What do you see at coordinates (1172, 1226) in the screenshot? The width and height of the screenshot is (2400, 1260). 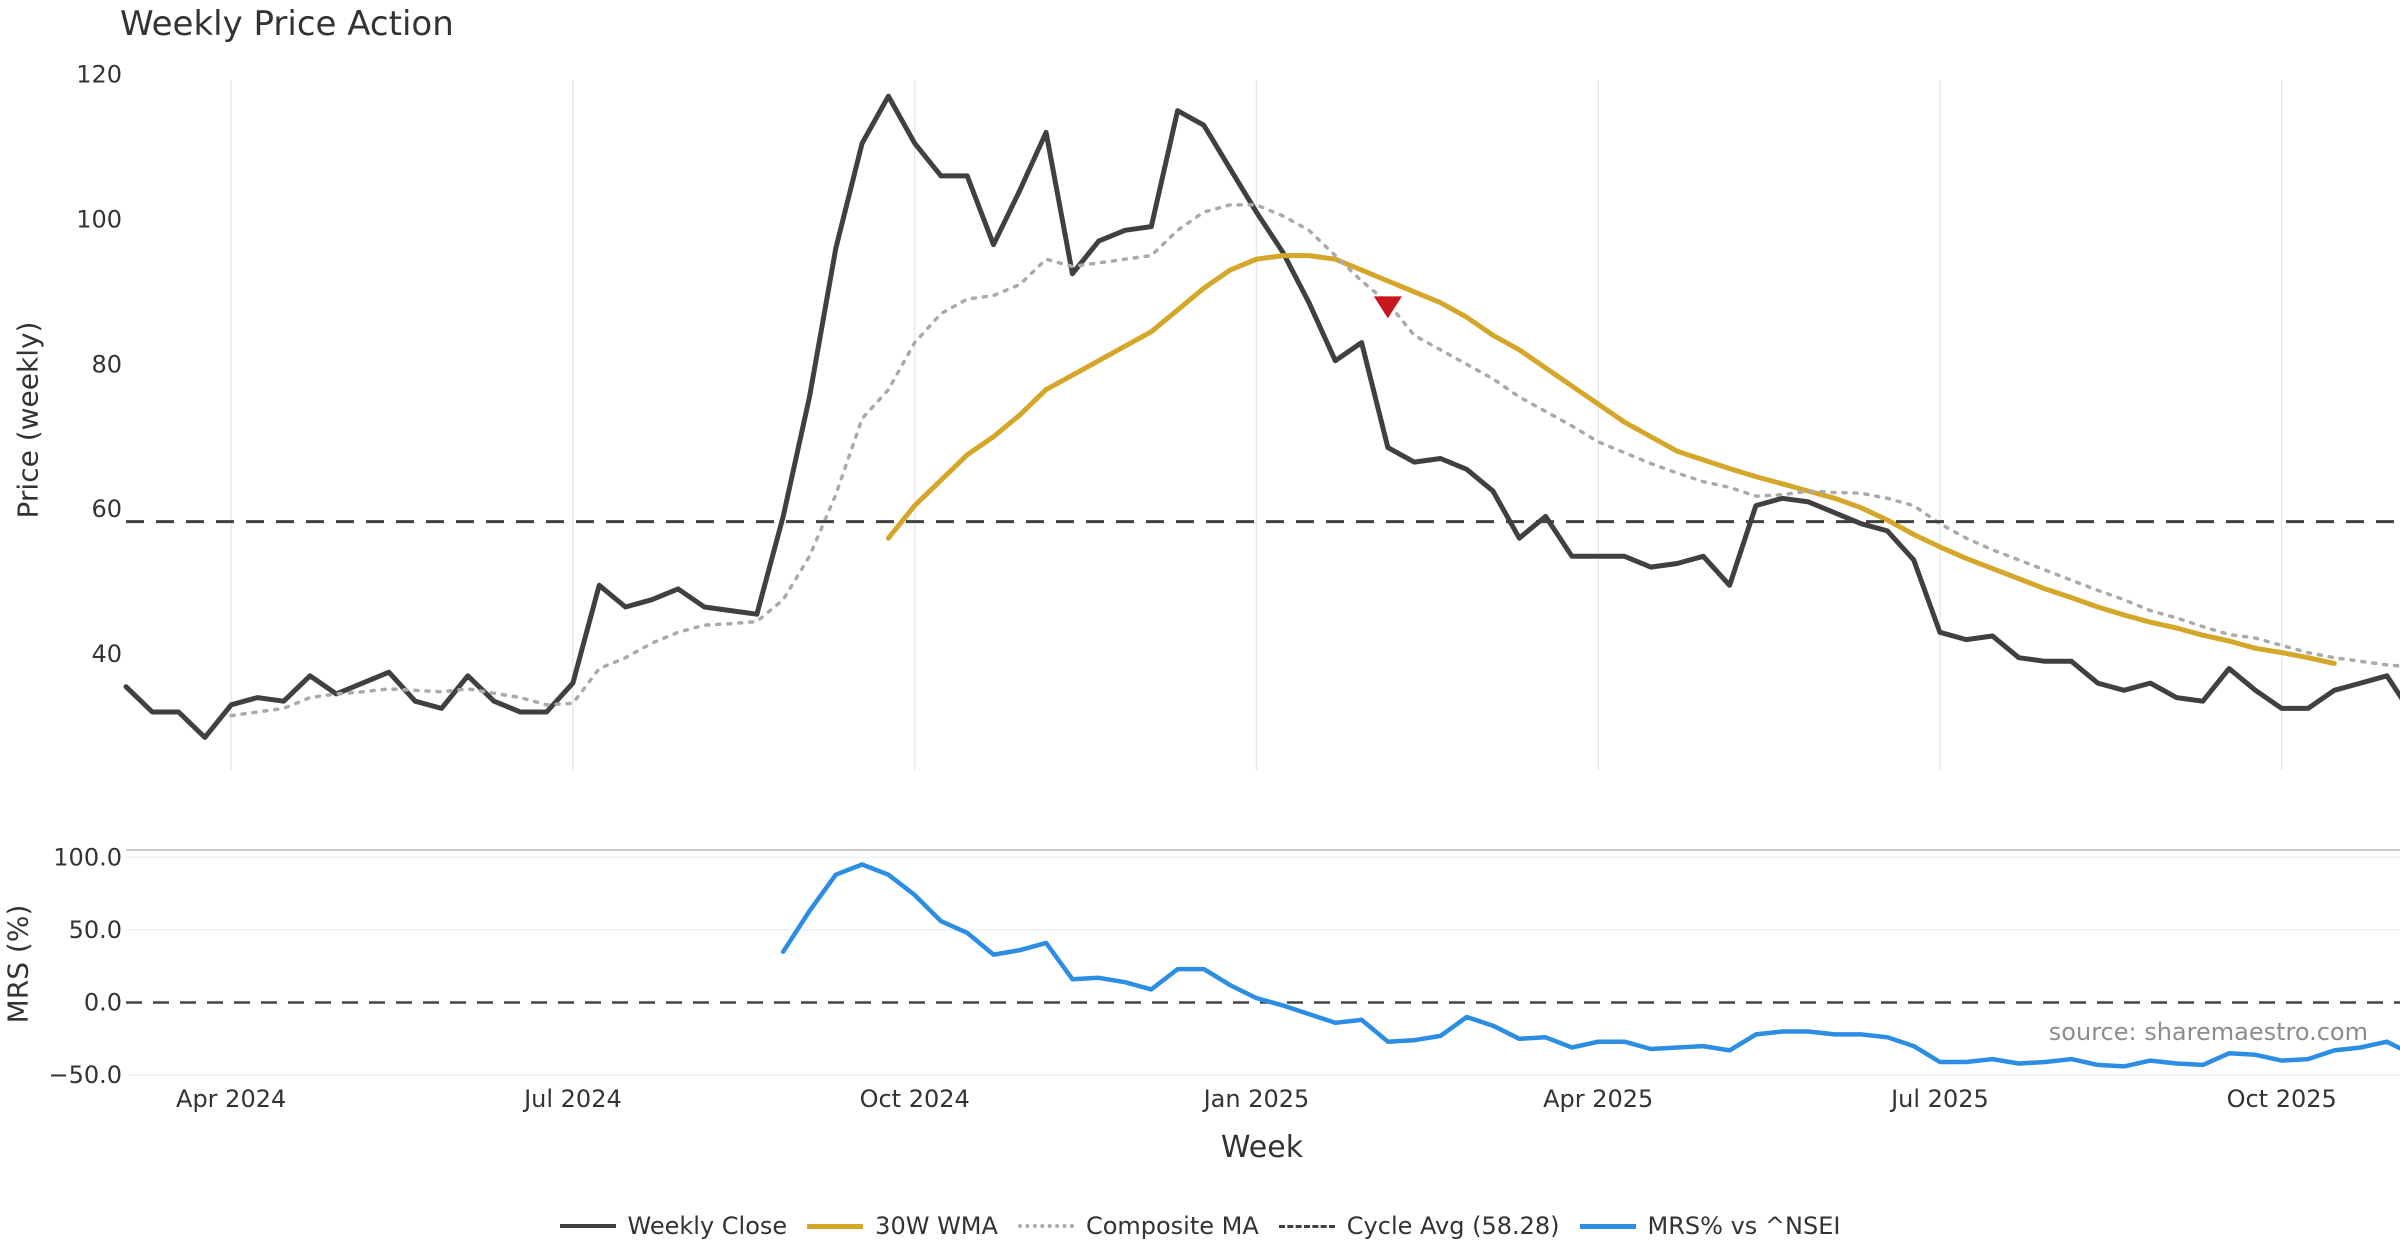 I see `legend-label: Composite MA` at bounding box center [1172, 1226].